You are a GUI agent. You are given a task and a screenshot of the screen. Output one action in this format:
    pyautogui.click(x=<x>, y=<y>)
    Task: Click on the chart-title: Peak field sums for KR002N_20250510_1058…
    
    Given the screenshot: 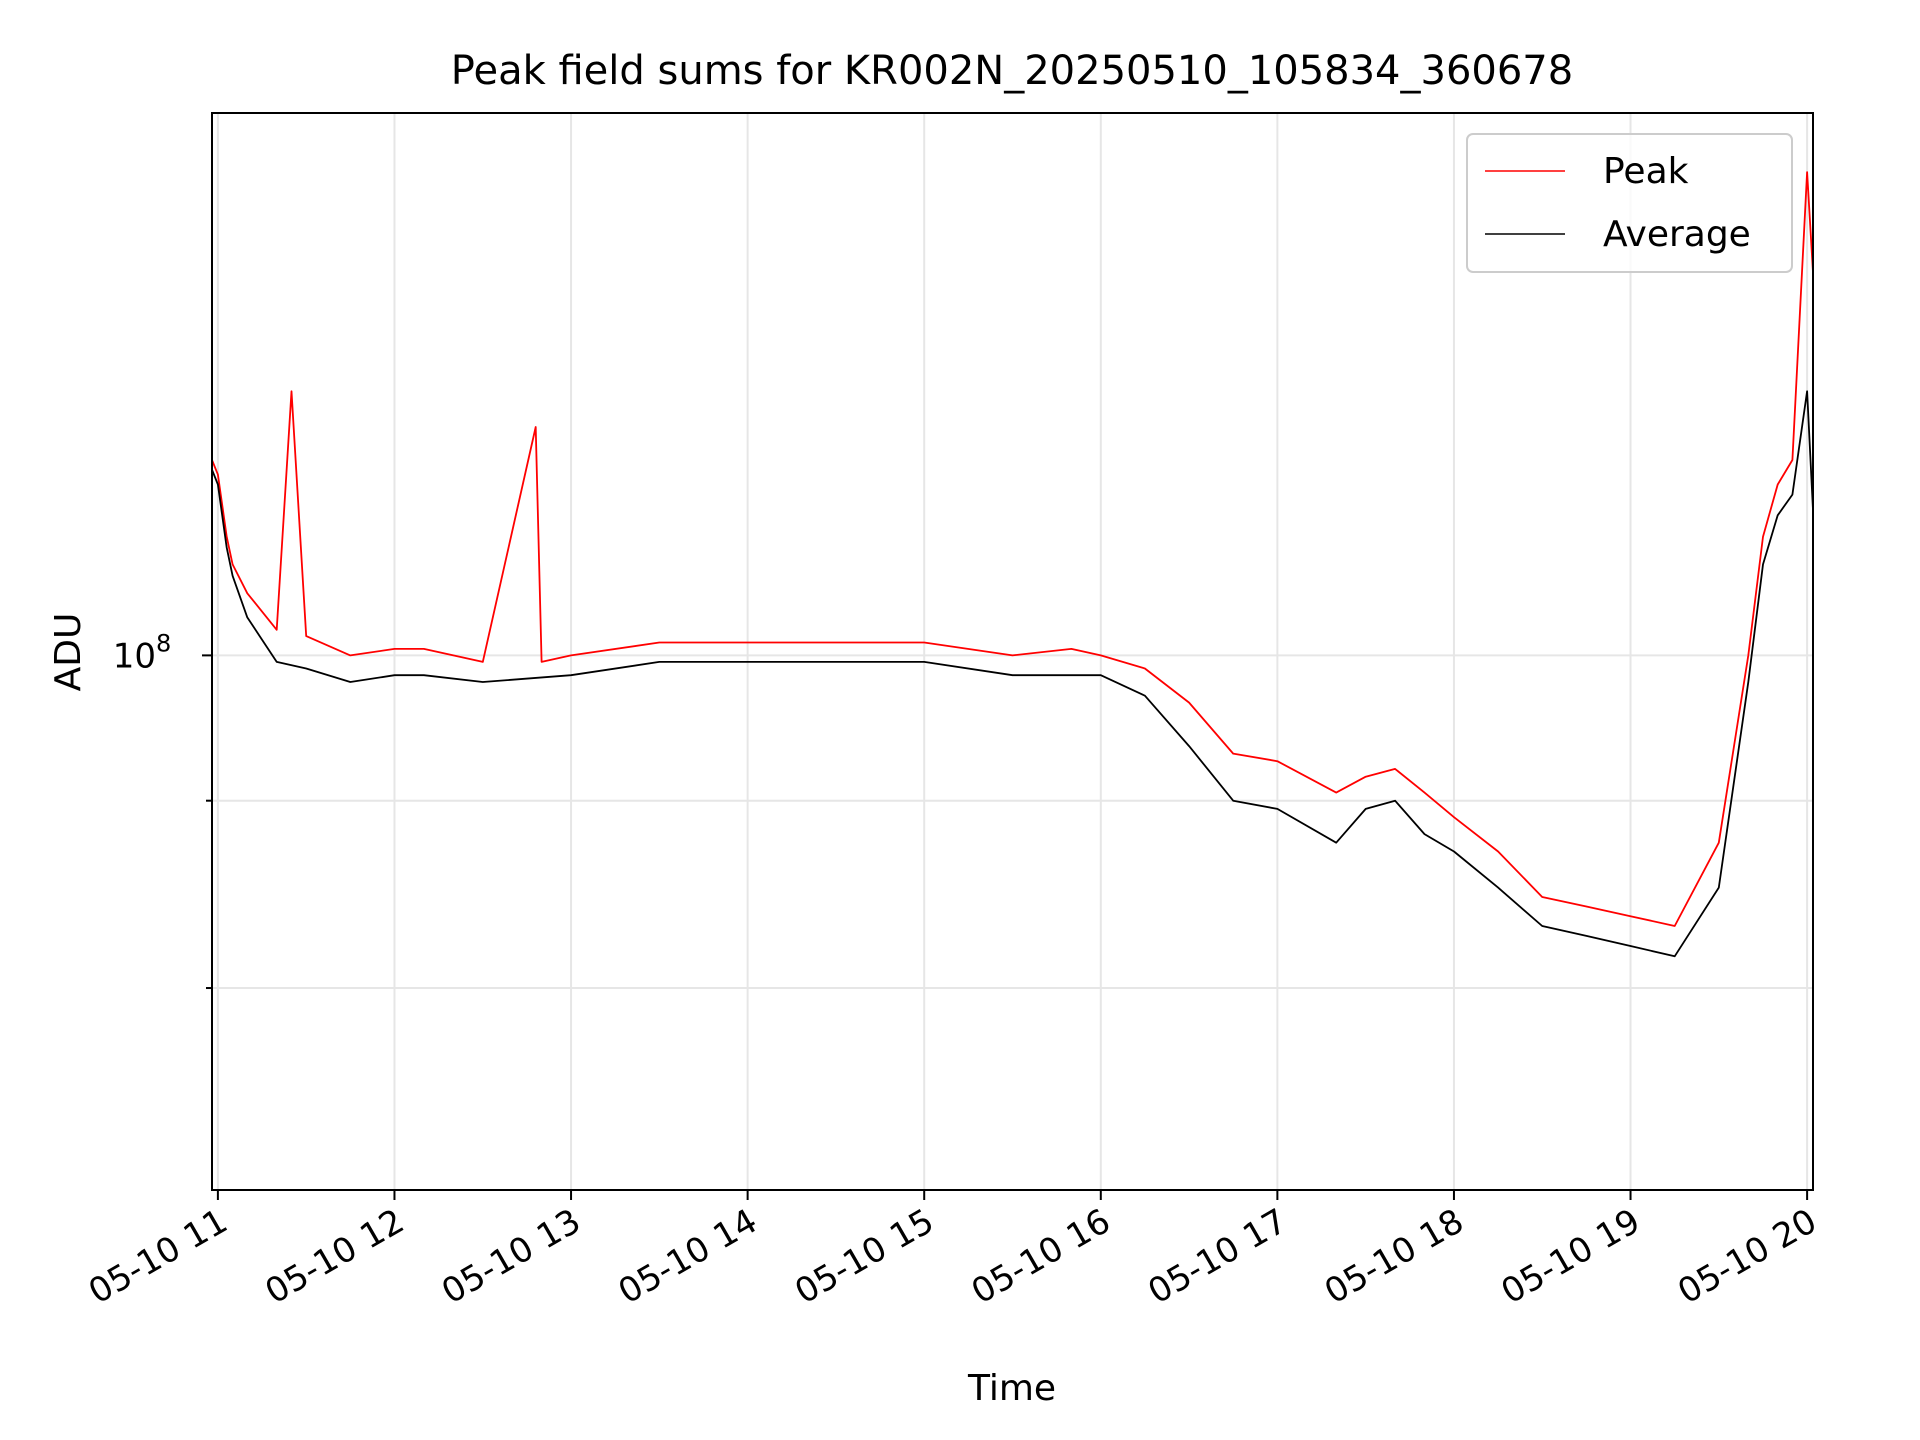 What is the action you would take?
    pyautogui.click(x=1012, y=71)
    